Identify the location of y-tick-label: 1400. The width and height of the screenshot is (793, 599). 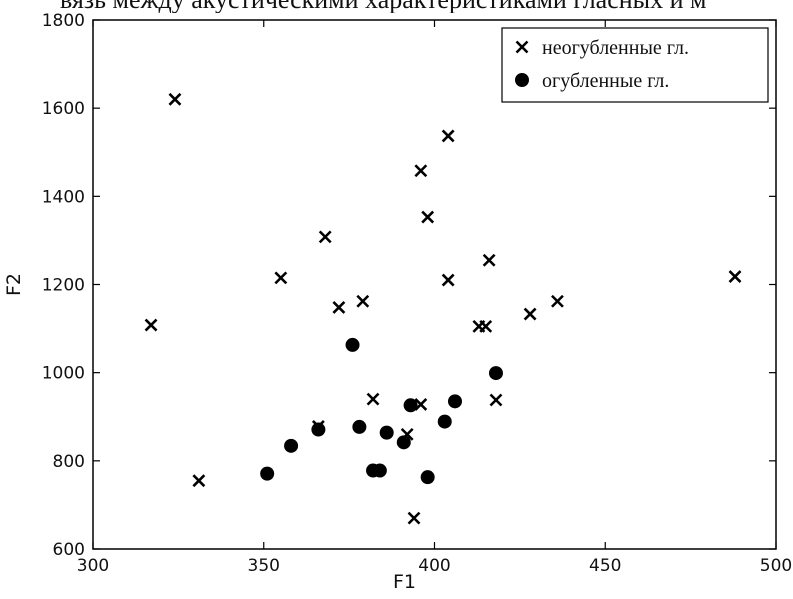
(63, 197).